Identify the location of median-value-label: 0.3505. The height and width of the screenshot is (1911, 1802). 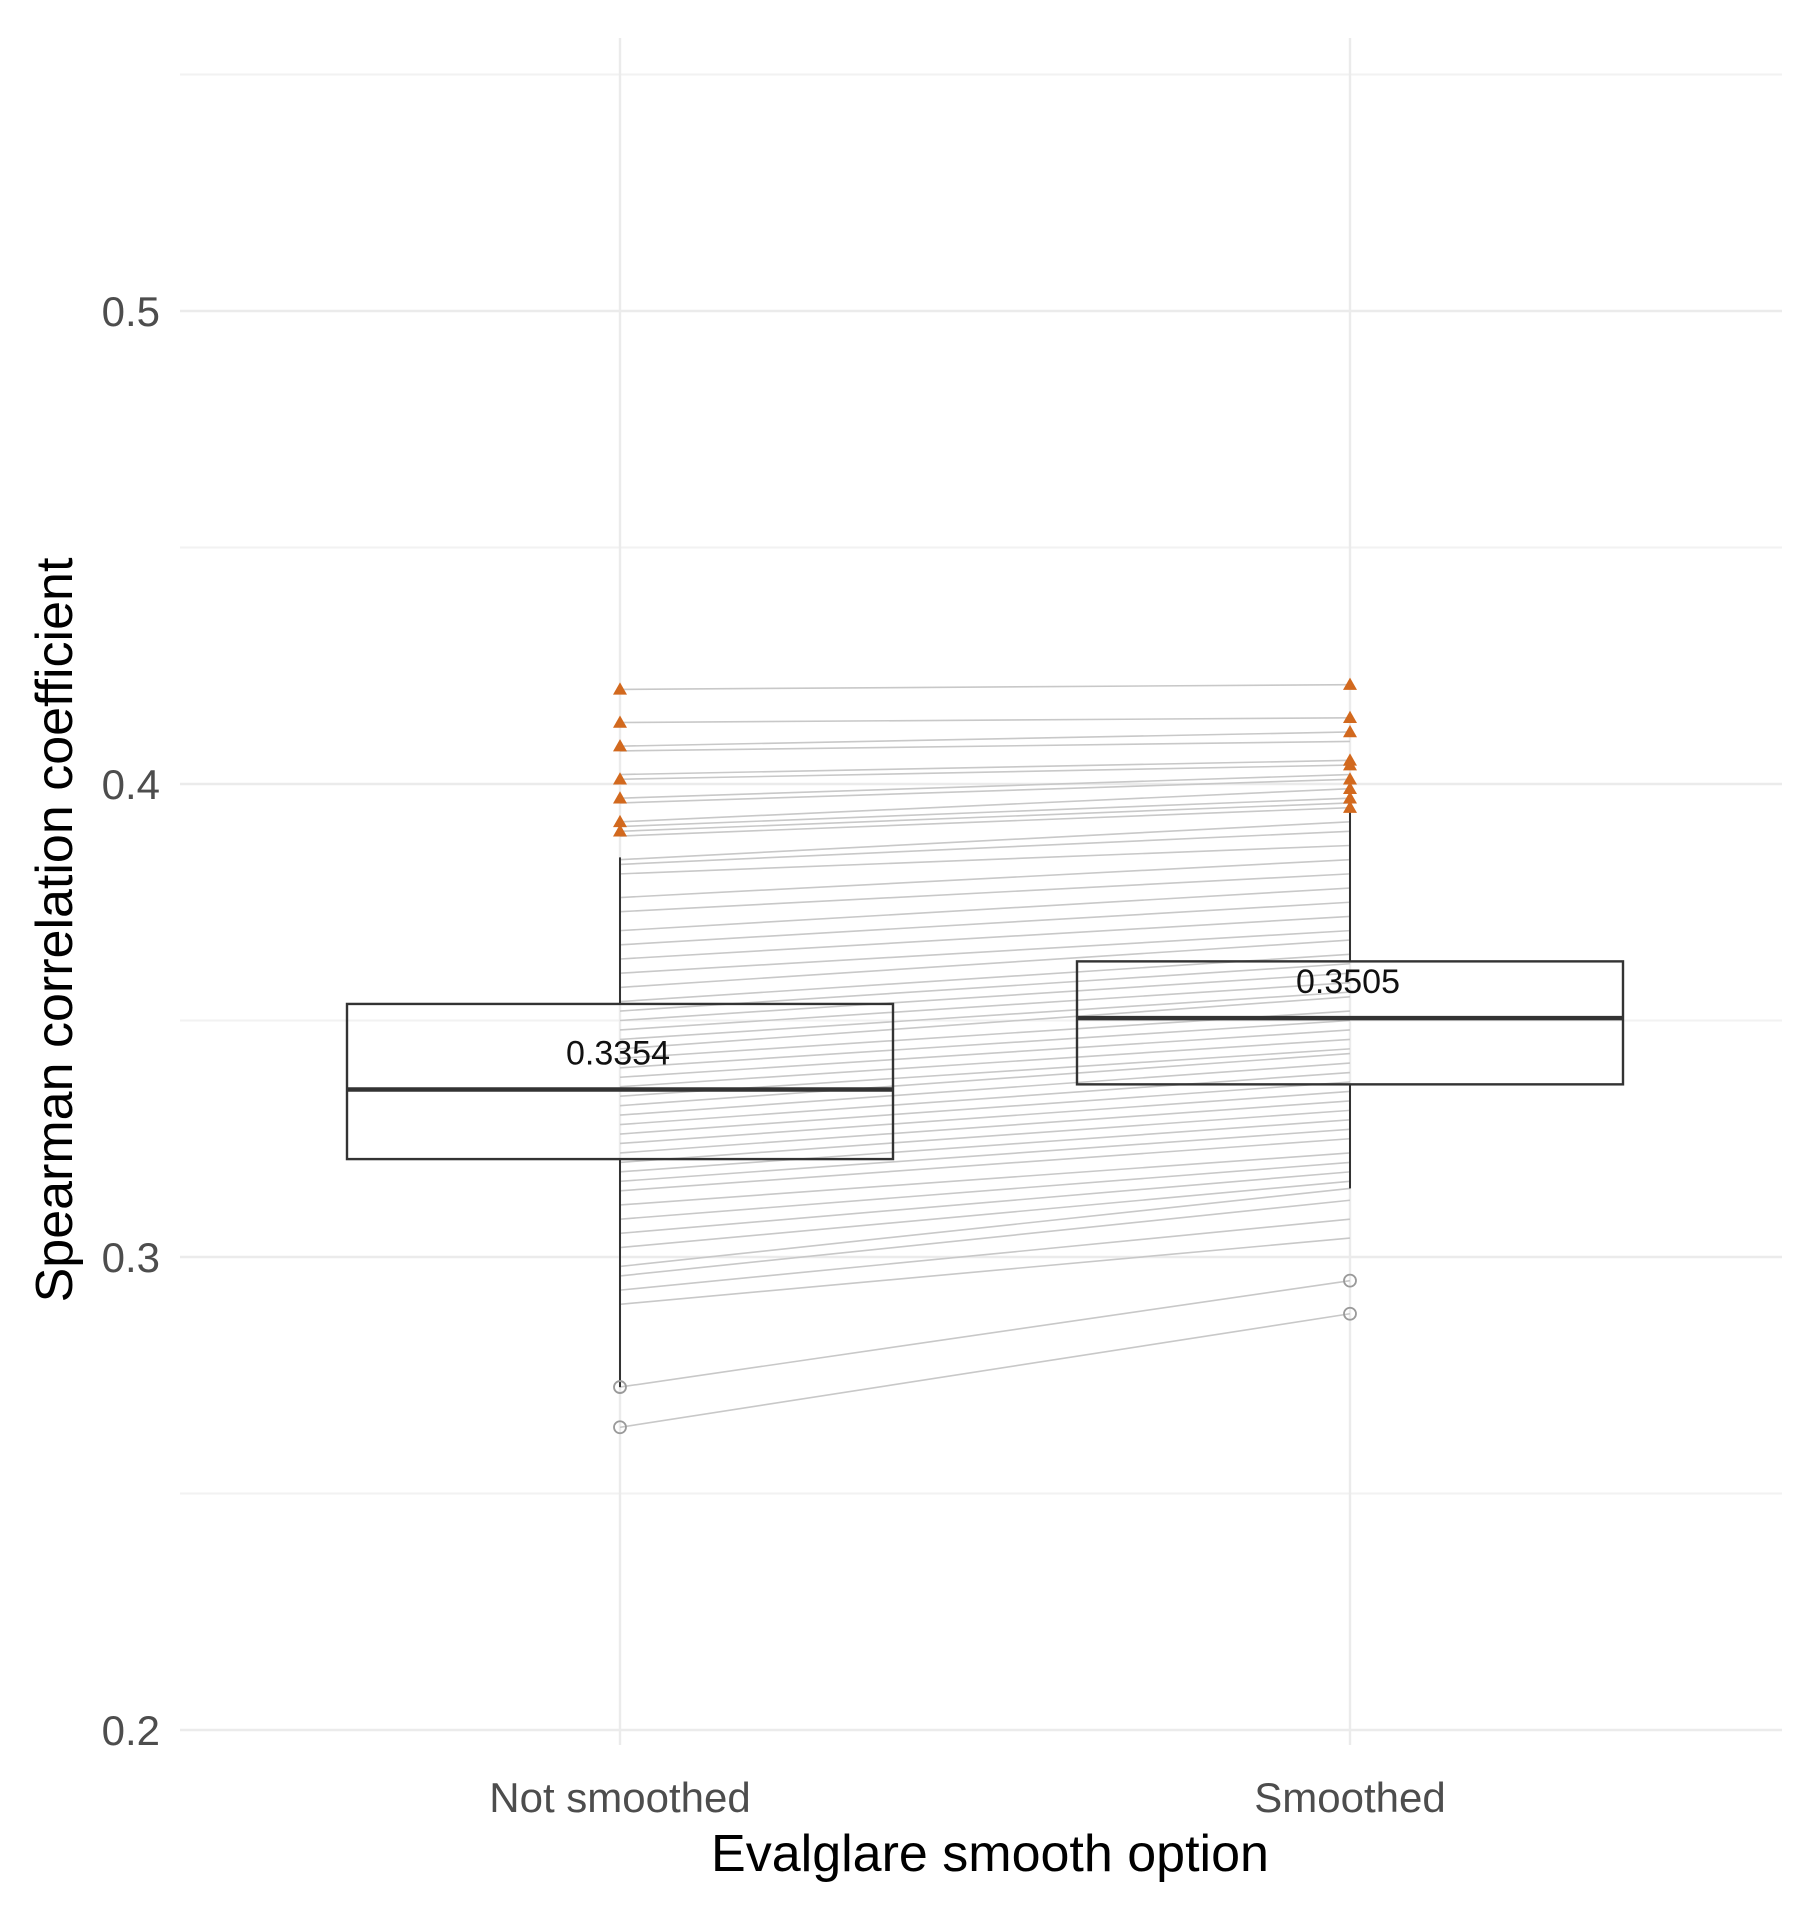
(1348, 982).